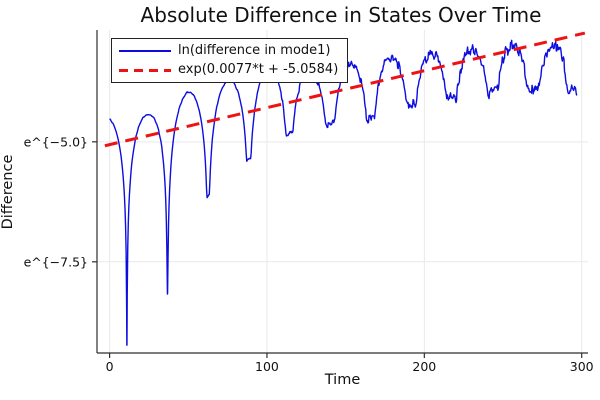  What do you see at coordinates (424, 366) in the screenshot?
I see `x-tick-label: 200` at bounding box center [424, 366].